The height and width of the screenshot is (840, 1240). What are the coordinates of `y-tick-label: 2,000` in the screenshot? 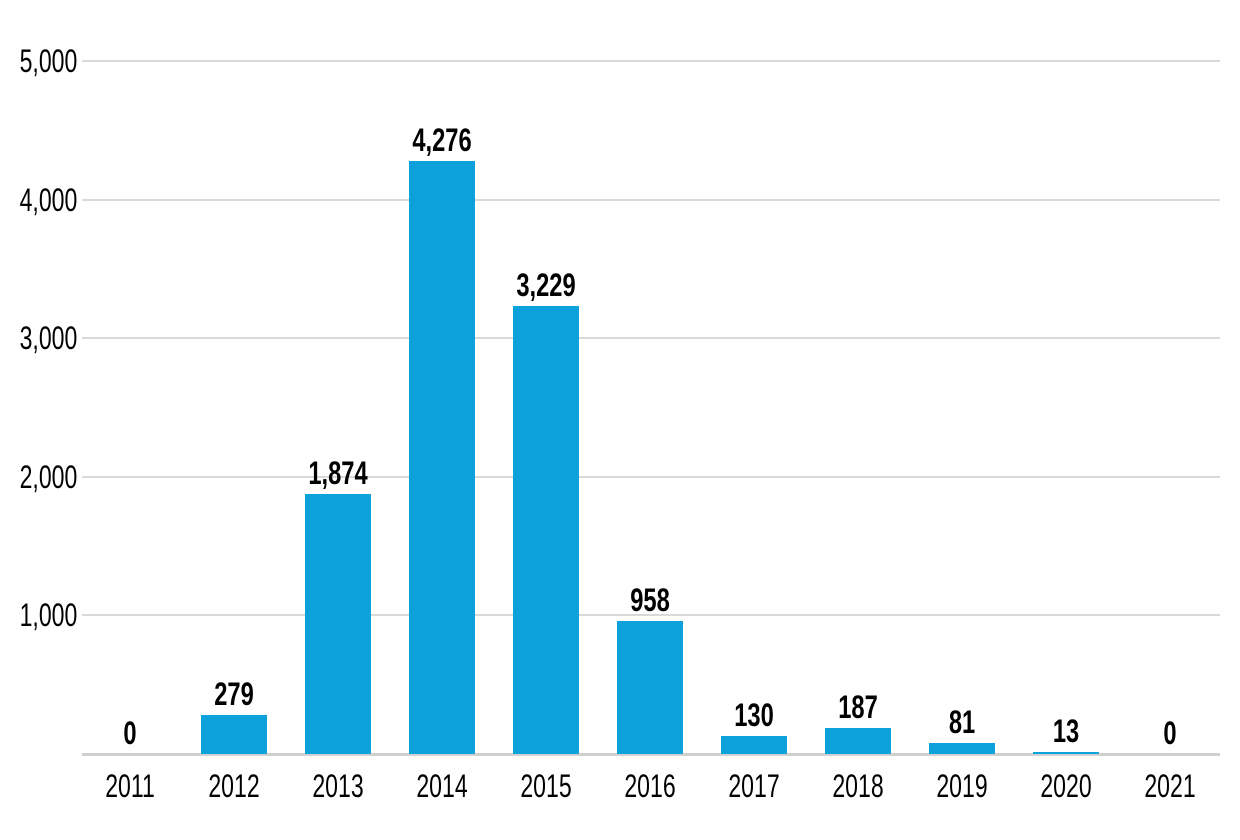 It's located at (48, 476).